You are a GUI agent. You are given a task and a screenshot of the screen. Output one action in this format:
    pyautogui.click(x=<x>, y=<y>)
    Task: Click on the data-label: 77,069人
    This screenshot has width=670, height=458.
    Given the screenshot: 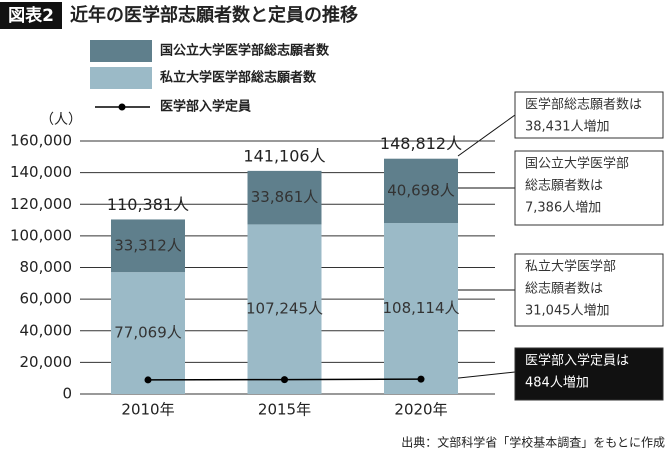 What is the action you would take?
    pyautogui.click(x=148, y=333)
    